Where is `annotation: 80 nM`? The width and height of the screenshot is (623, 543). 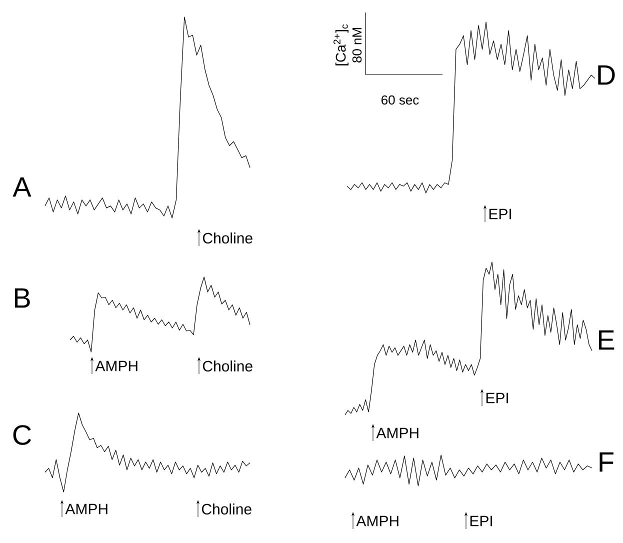
annotation: 80 nM is located at coordinates (357, 45).